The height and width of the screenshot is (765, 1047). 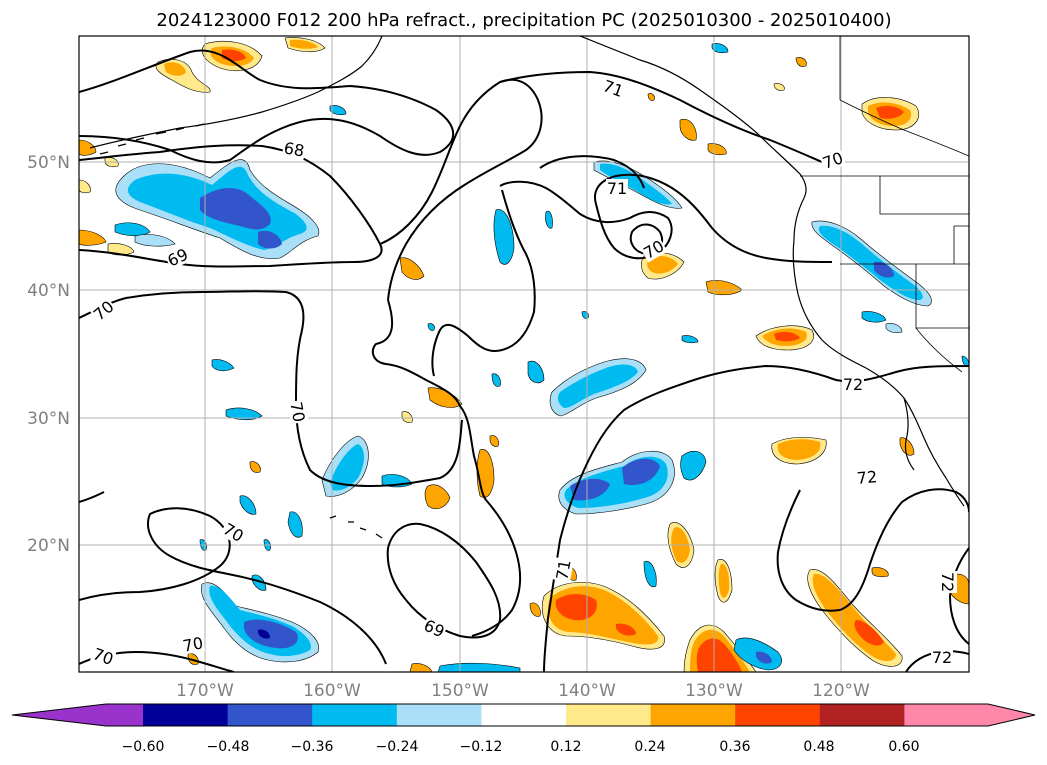 I want to click on coast-alaska-aleutians, so click(x=236, y=92).